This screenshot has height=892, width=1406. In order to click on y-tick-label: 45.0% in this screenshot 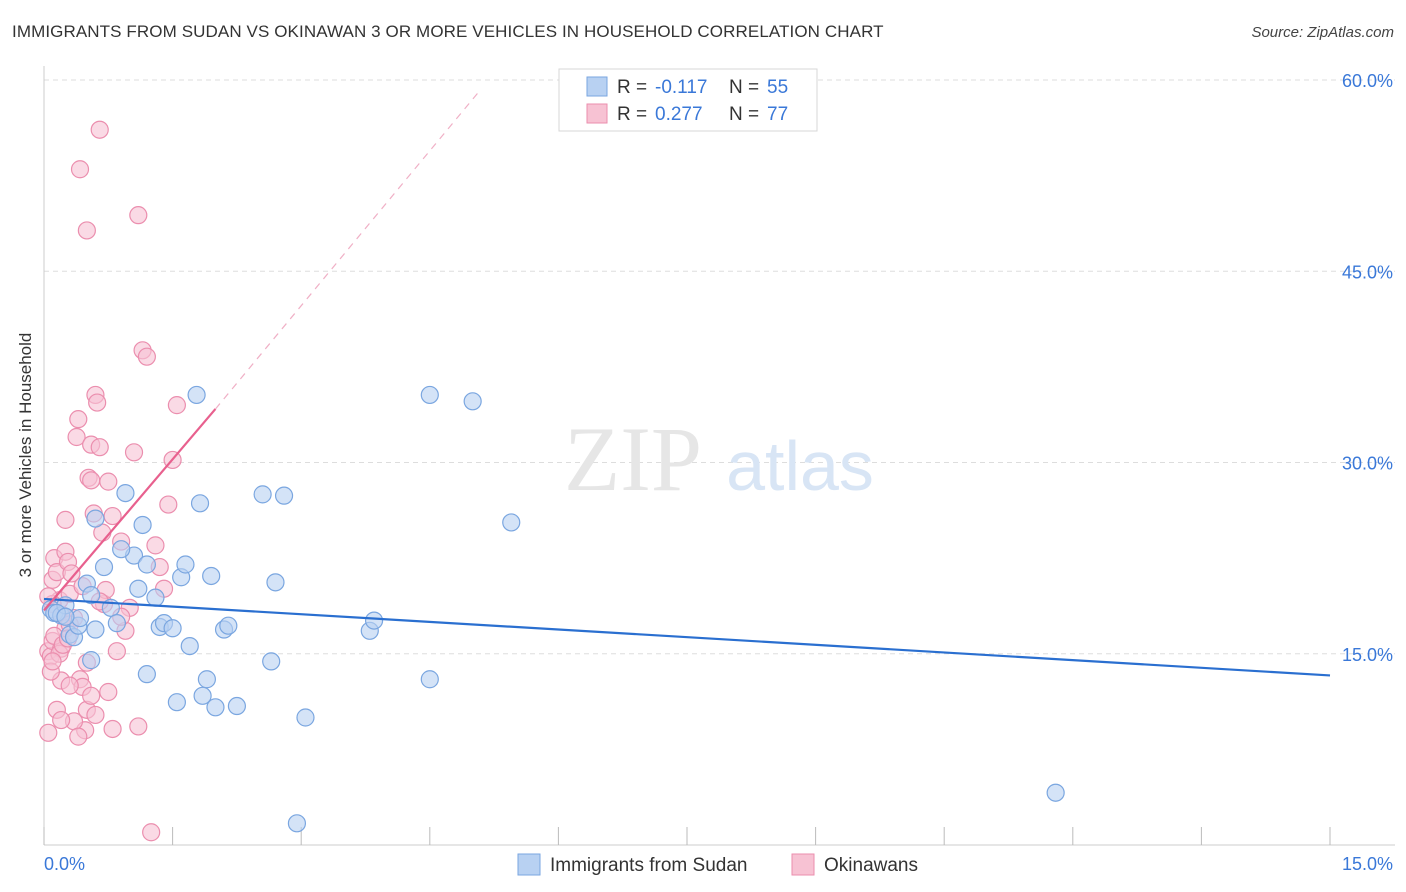, I will do `click(1367, 272)`.